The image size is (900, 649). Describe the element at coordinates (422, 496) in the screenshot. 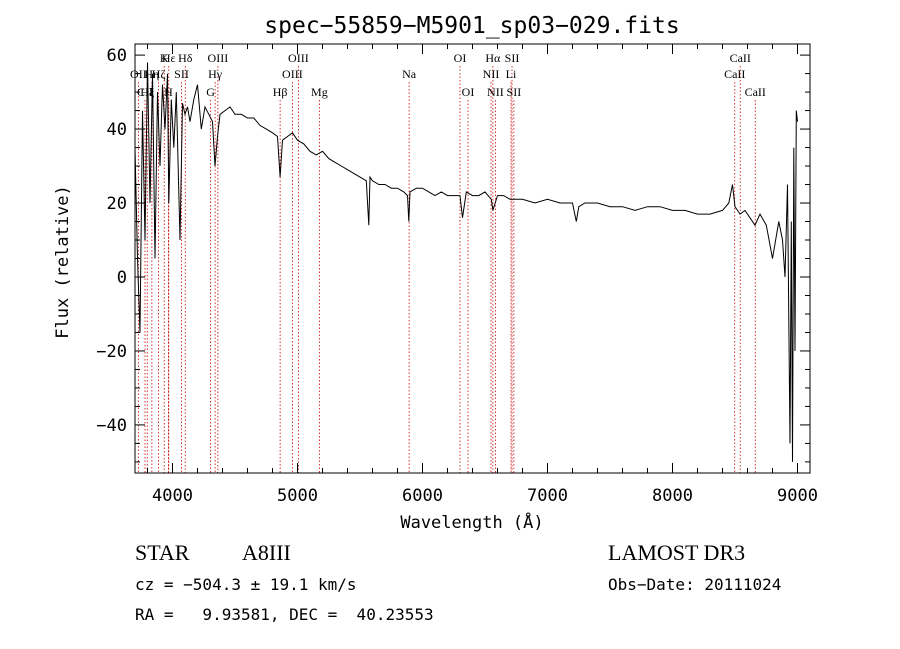

I see `x-tick-label: 6000` at that location.